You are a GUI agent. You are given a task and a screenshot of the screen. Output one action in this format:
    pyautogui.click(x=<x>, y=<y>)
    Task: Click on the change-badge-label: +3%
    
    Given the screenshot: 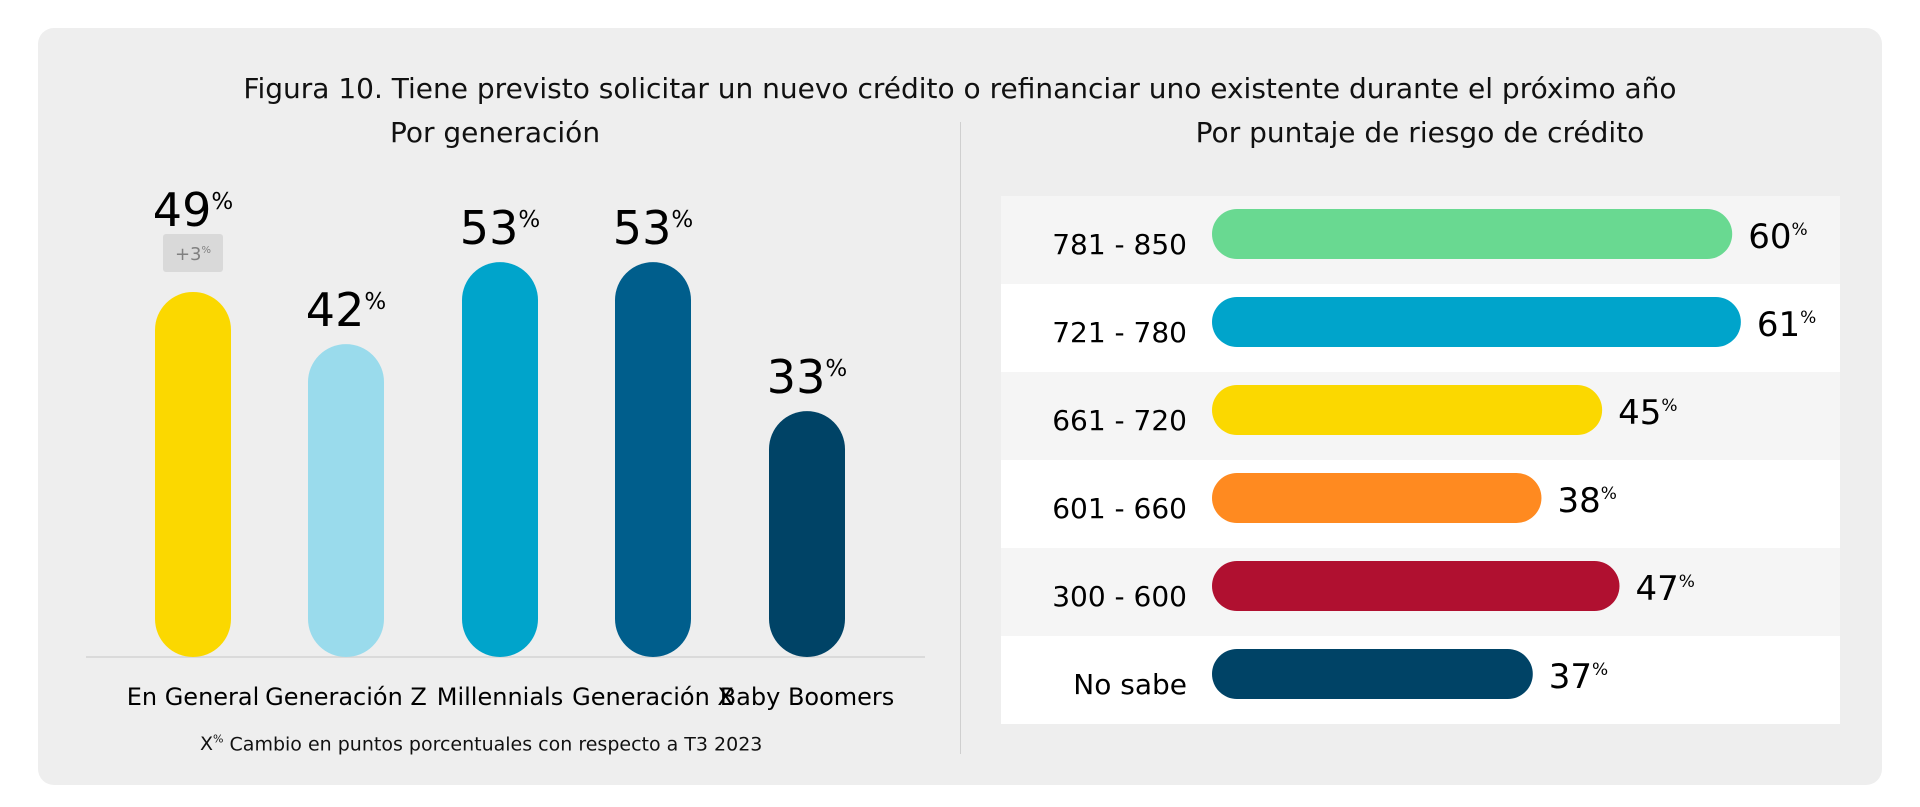 What is the action you would take?
    pyautogui.click(x=193, y=254)
    